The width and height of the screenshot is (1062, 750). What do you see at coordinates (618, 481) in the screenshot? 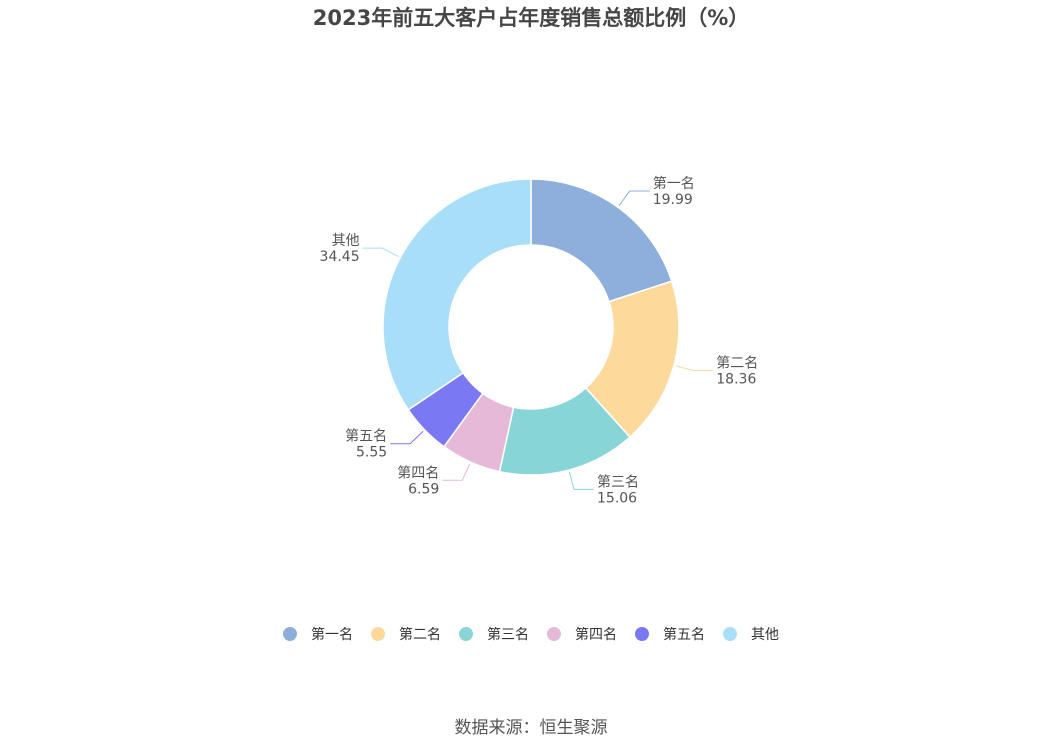
I see `slice-label-third: 第三名` at bounding box center [618, 481].